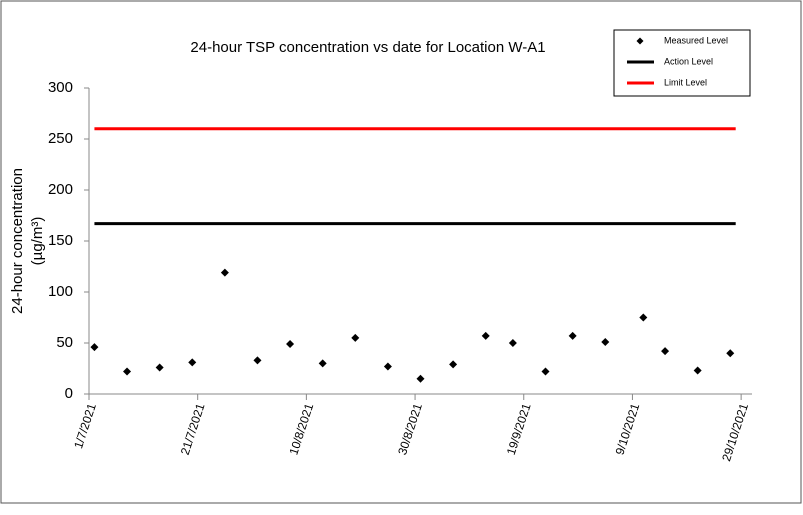  Describe the element at coordinates (640, 41) in the screenshot. I see `legend-marker` at that location.